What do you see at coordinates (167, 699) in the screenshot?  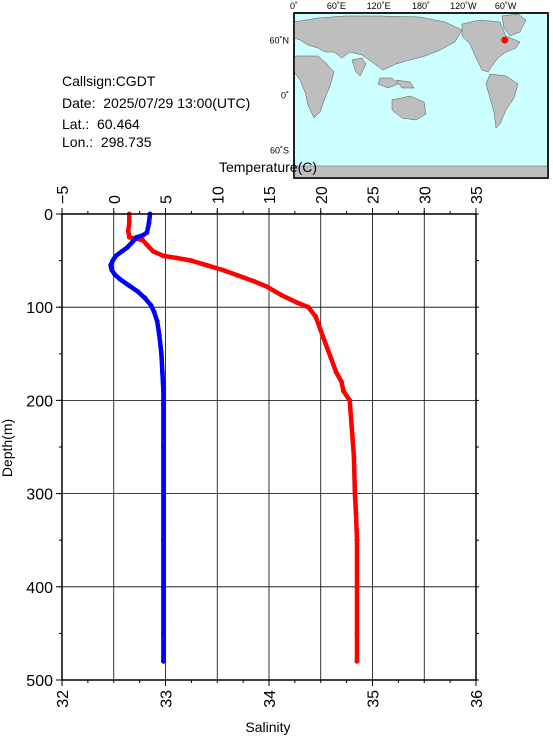 I see `bottom-tick-label: 33` at bounding box center [167, 699].